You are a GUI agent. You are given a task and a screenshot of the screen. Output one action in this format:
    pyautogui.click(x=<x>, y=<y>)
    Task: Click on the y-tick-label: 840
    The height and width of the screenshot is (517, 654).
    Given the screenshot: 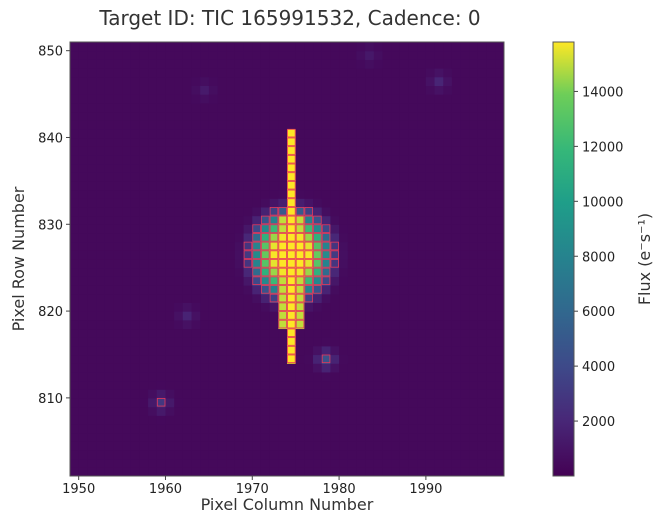 What is the action you would take?
    pyautogui.click(x=50, y=138)
    